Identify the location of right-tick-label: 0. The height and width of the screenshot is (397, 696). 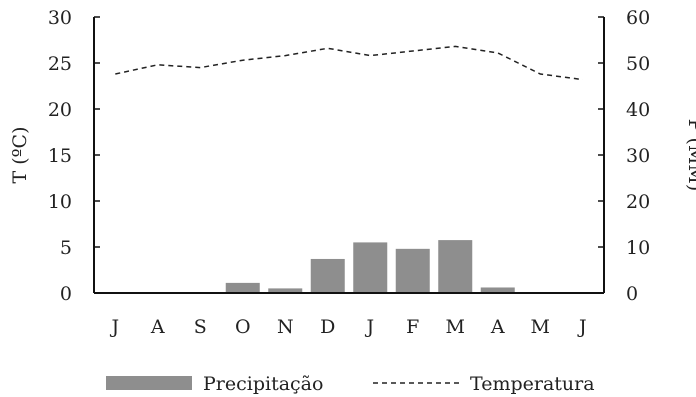
(632, 294).